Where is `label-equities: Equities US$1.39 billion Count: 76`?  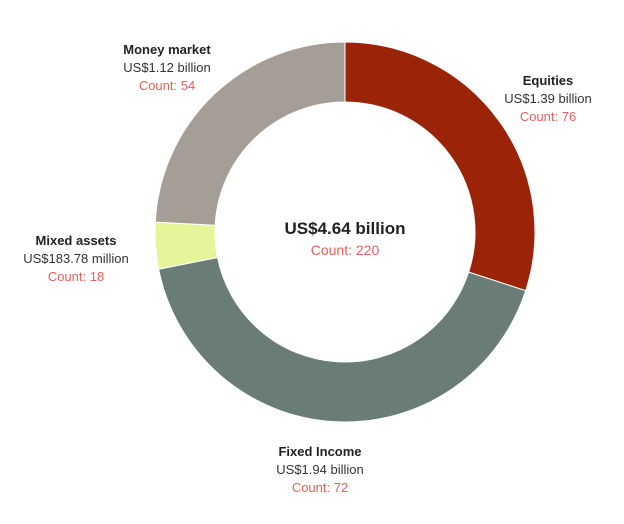
label-equities: Equities US$1.39 billion Count: 76 is located at coordinates (548, 99).